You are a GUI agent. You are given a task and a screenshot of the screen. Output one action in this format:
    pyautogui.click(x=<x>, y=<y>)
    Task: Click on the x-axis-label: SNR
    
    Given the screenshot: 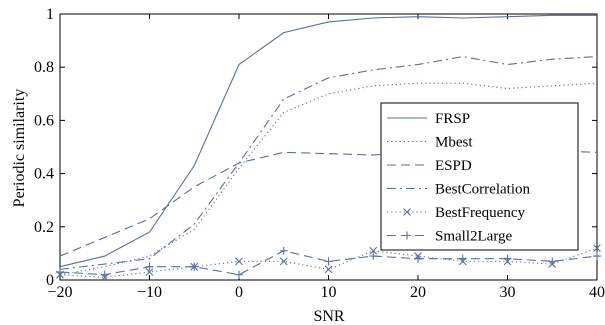 What is the action you would take?
    pyautogui.click(x=328, y=316)
    